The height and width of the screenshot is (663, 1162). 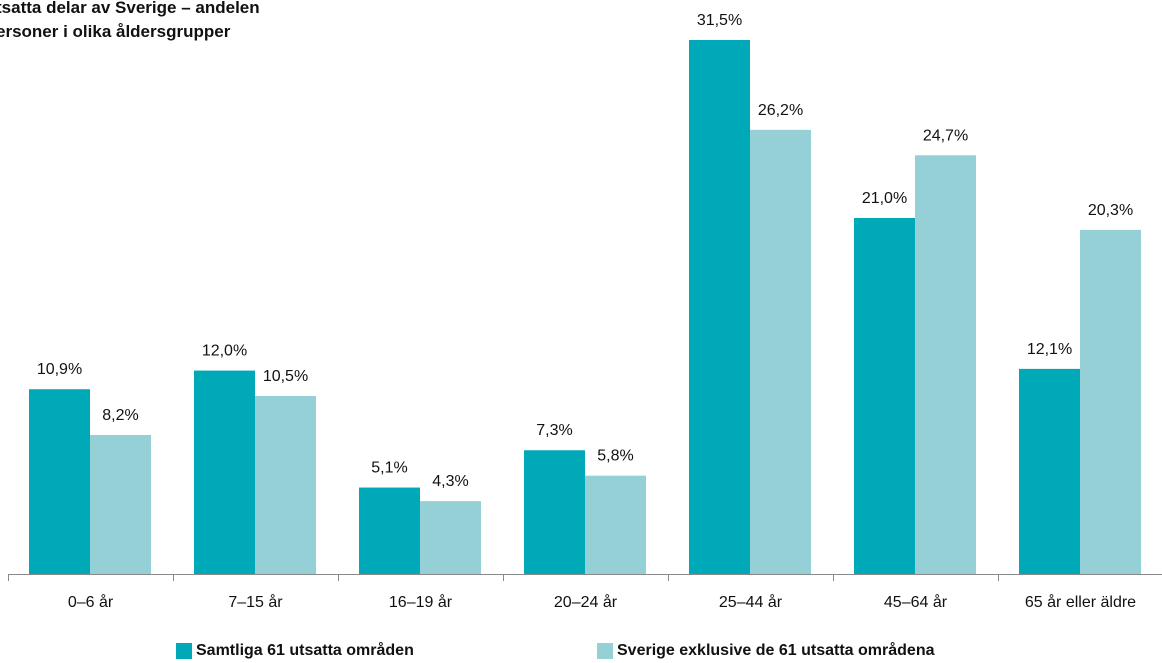 I want to click on value-label-series-1-cat-1: 10,9%, so click(x=59, y=369).